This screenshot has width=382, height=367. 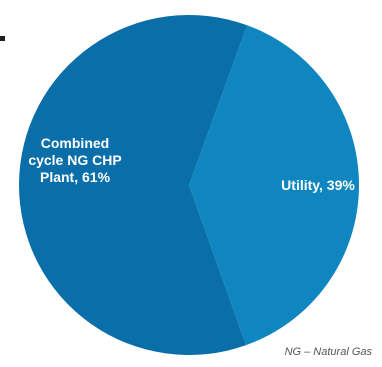 What do you see at coordinates (2, 38) in the screenshot?
I see `corner-marker` at bounding box center [2, 38].